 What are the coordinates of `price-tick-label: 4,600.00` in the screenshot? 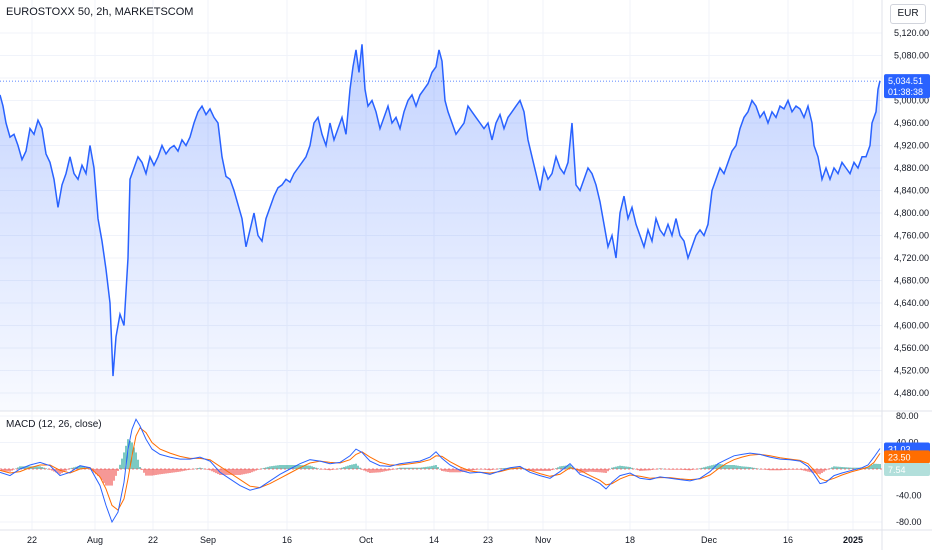 It's located at (911, 326).